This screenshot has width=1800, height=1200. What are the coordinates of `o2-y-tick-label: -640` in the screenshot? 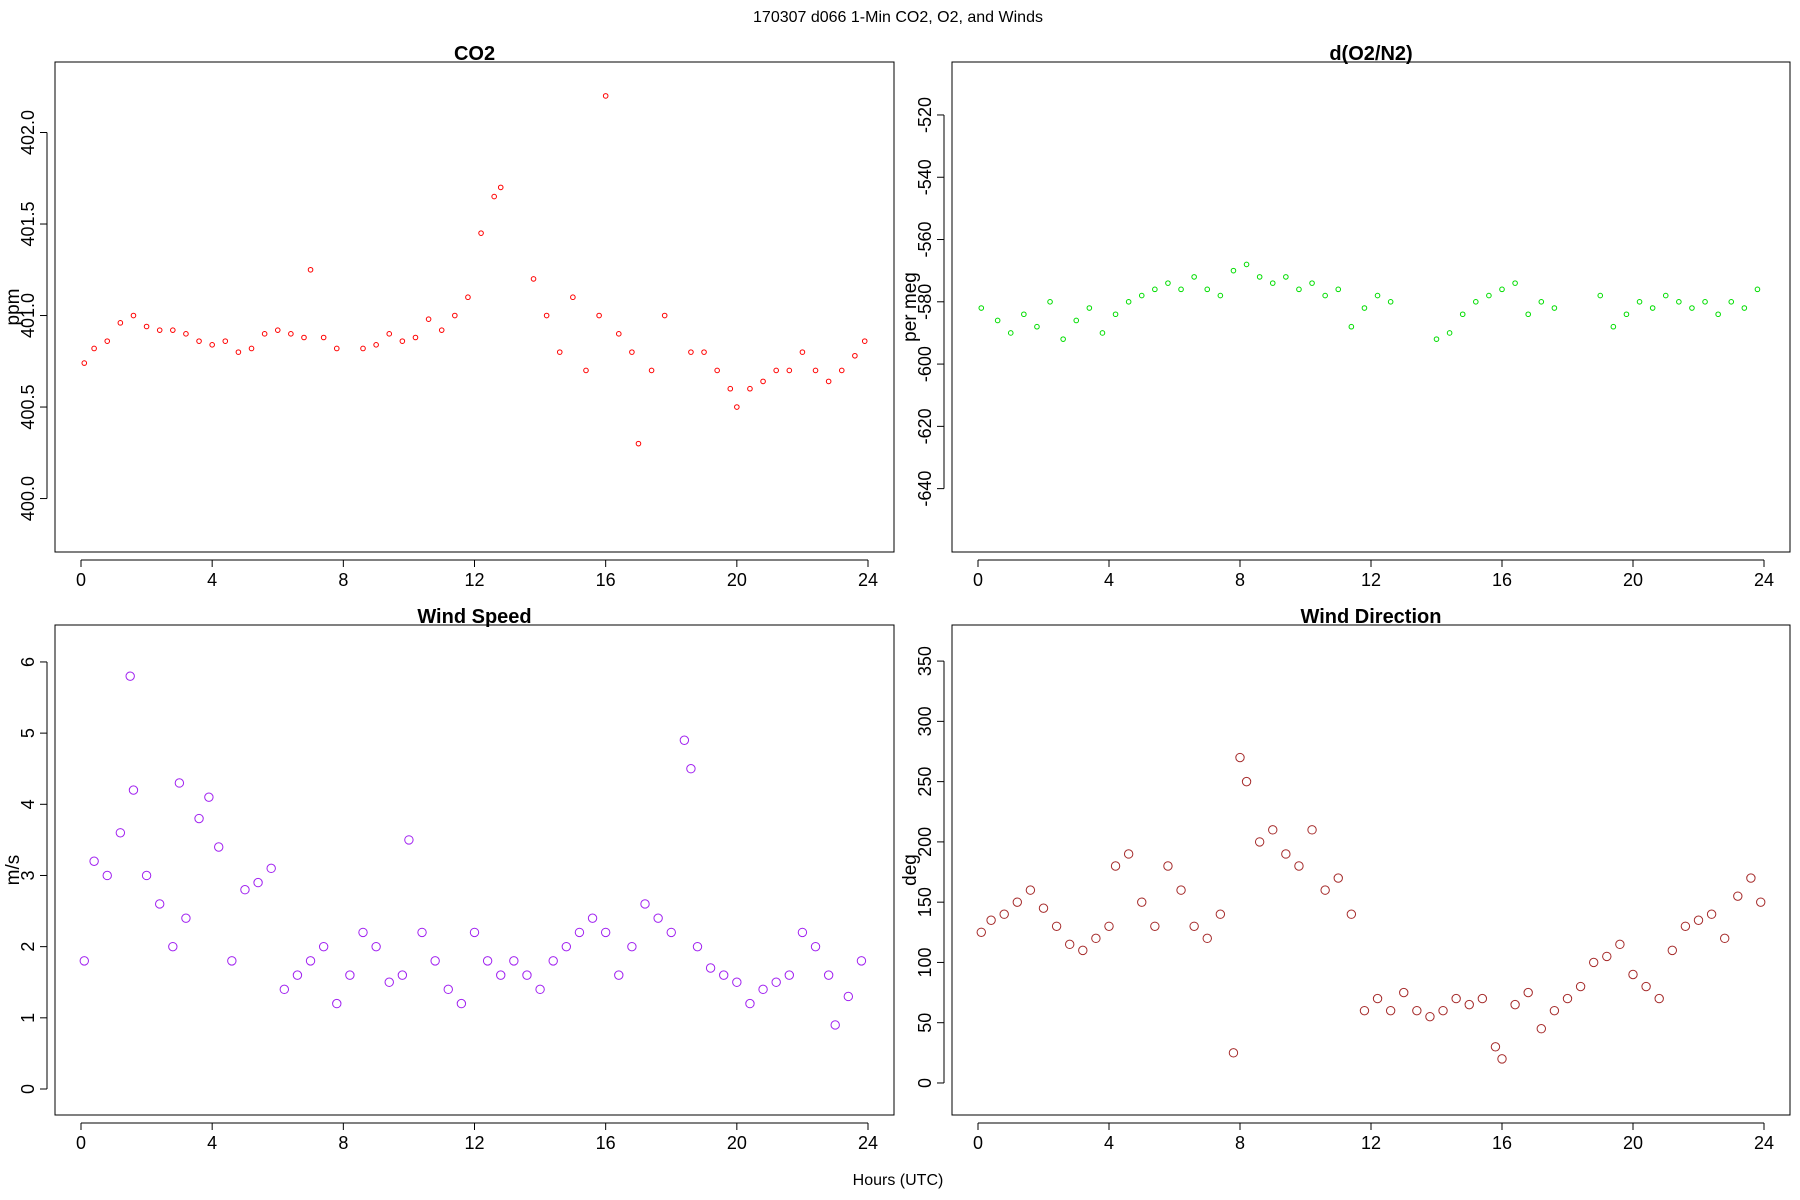 It's located at (925, 489).